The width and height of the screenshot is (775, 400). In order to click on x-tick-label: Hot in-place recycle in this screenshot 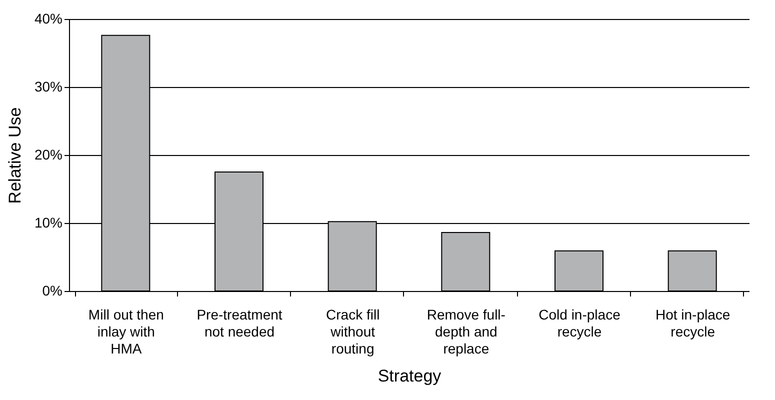, I will do `click(692, 323)`.